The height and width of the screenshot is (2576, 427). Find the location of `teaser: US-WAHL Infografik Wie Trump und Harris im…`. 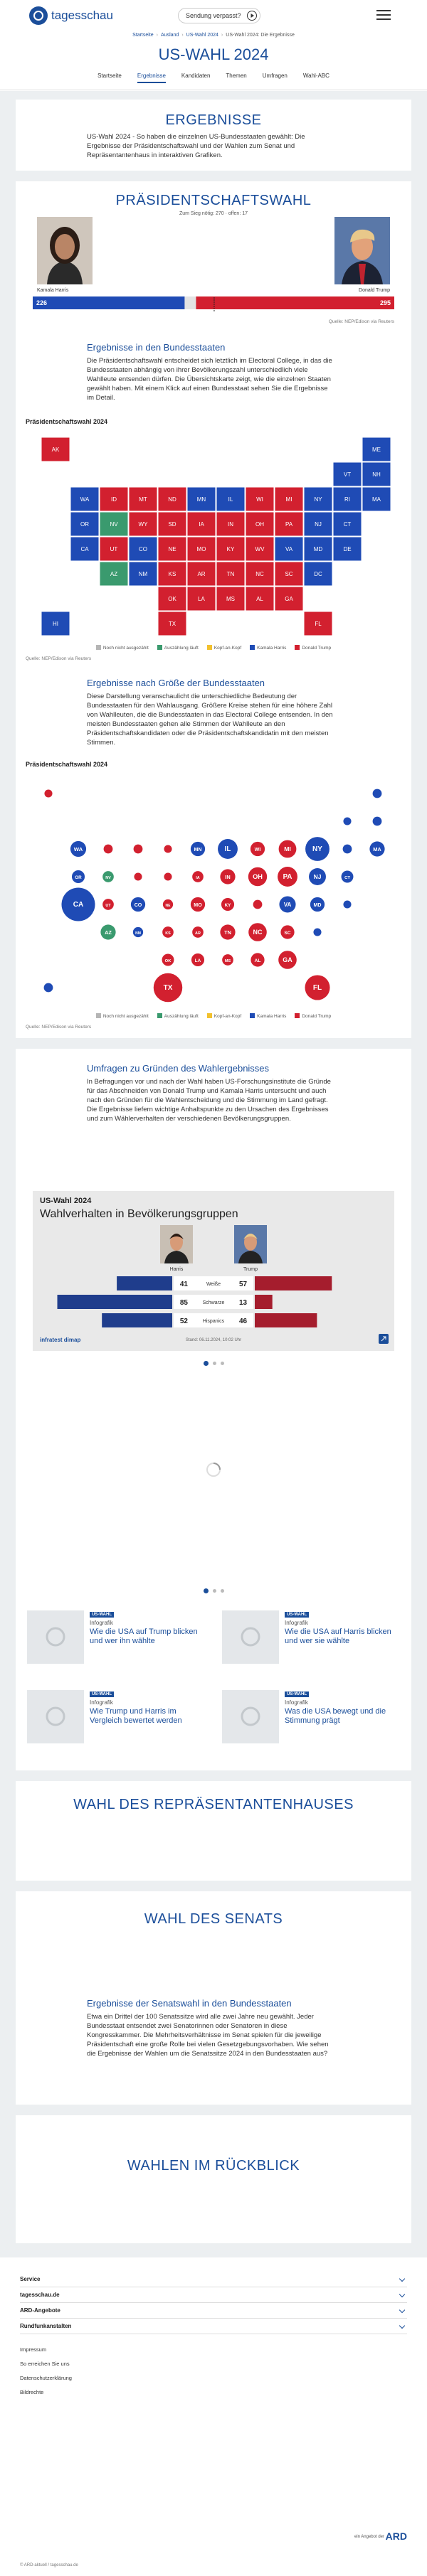

teaser: US-WAHL Infografik Wie Trump und Harris im… is located at coordinates (116, 1724).